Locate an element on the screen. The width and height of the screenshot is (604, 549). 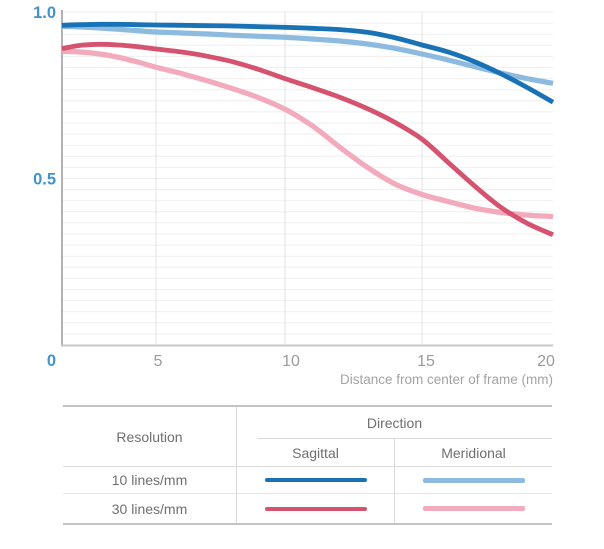
legend-row-label-30lines: 30 lines/mm is located at coordinates (150, 508).